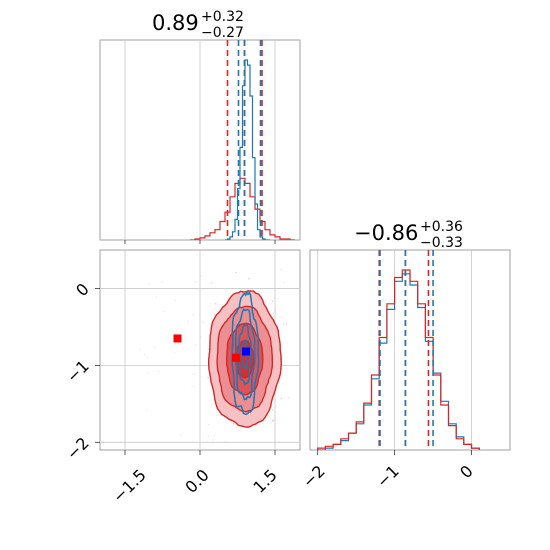  I want to click on top-panel-title: 0.89 +0.32 −0.27, so click(198, 25).